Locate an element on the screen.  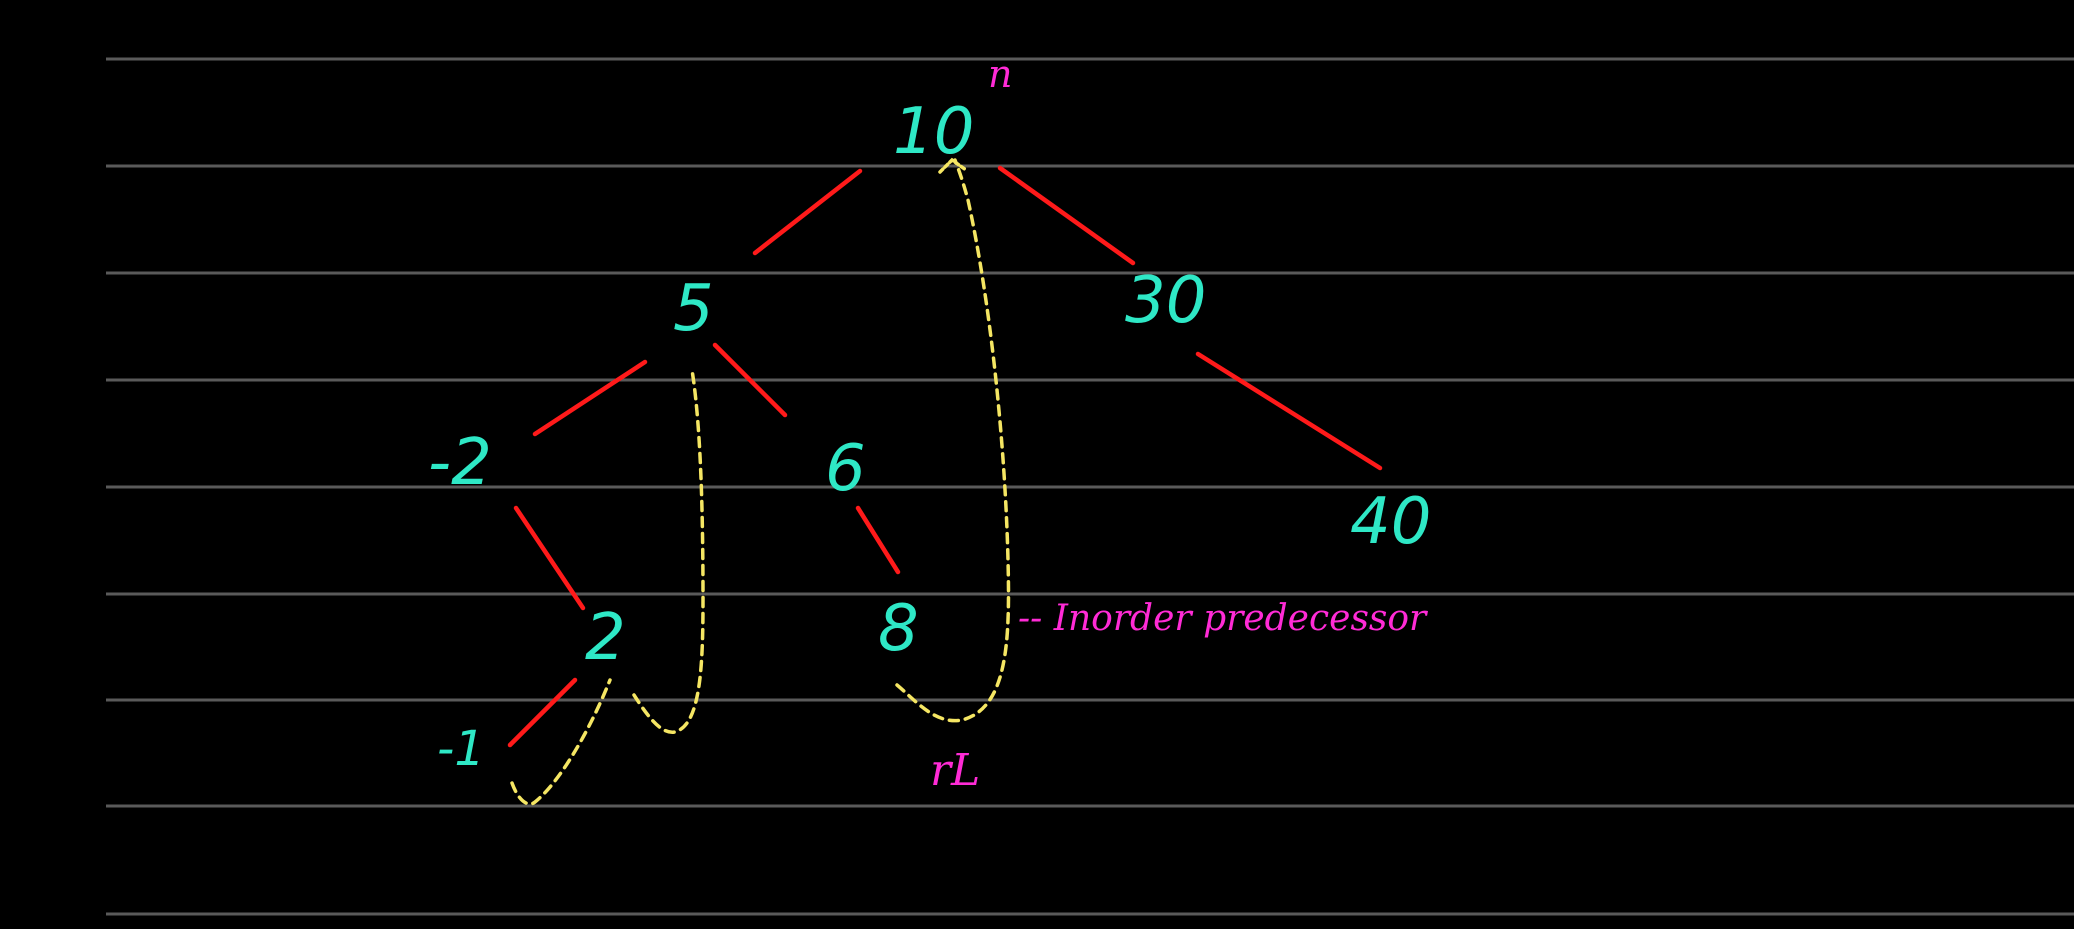
node-2: 2 is located at coordinates (605, 638).